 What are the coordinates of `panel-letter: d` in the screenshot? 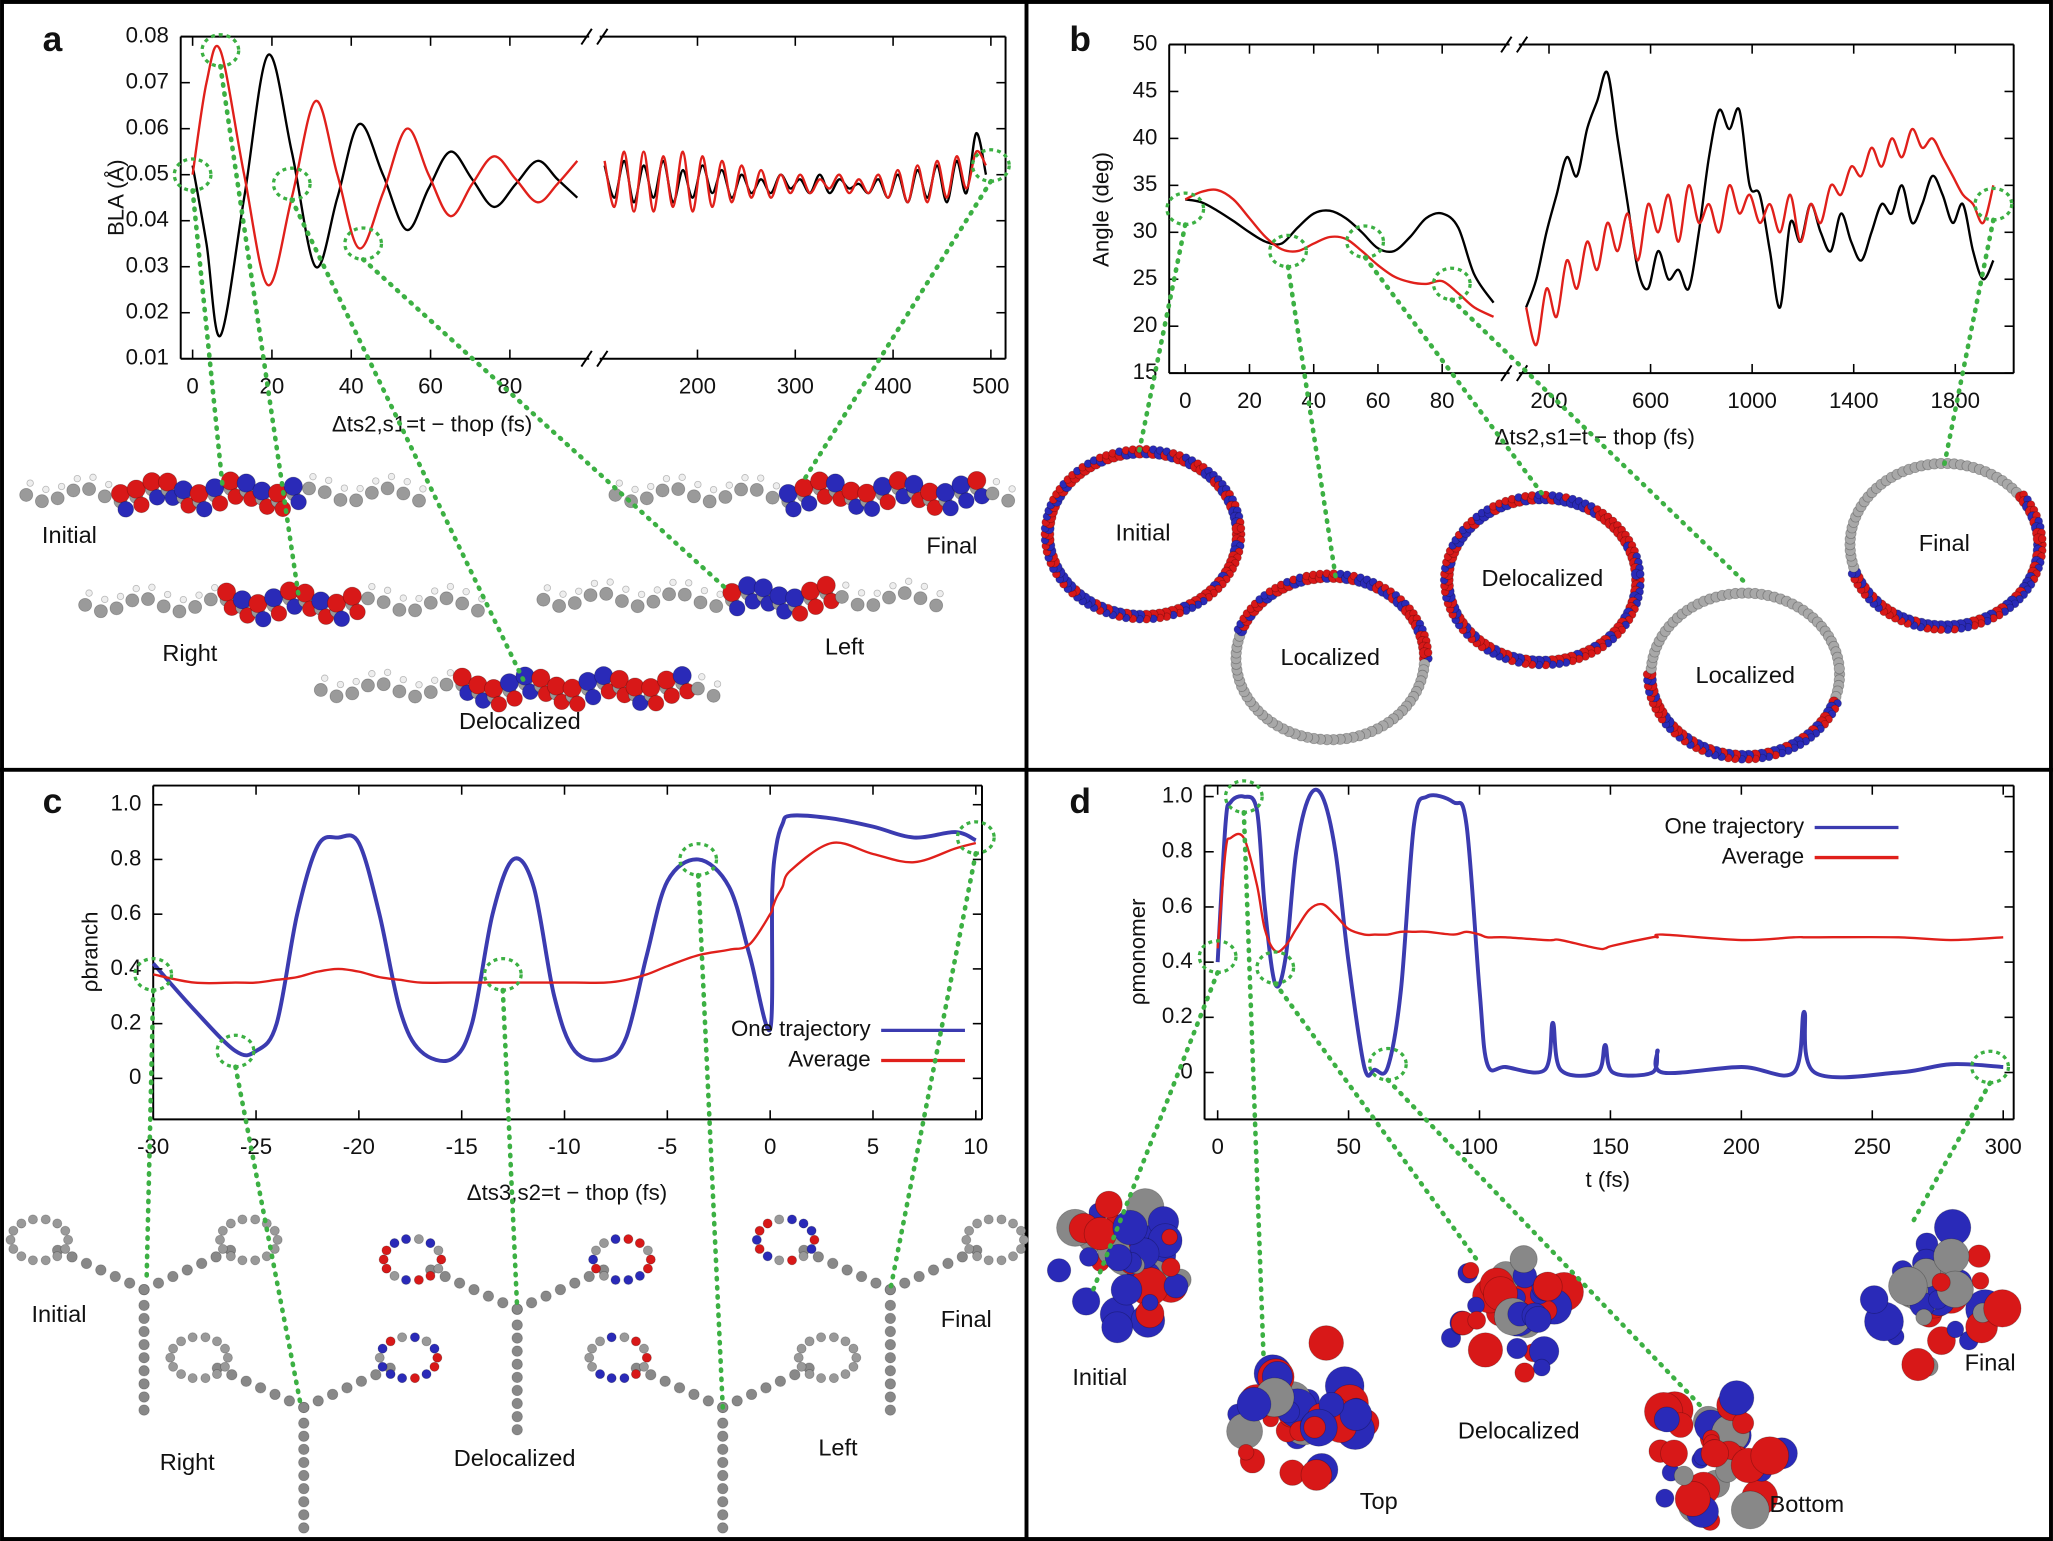 It's located at (1080, 801).